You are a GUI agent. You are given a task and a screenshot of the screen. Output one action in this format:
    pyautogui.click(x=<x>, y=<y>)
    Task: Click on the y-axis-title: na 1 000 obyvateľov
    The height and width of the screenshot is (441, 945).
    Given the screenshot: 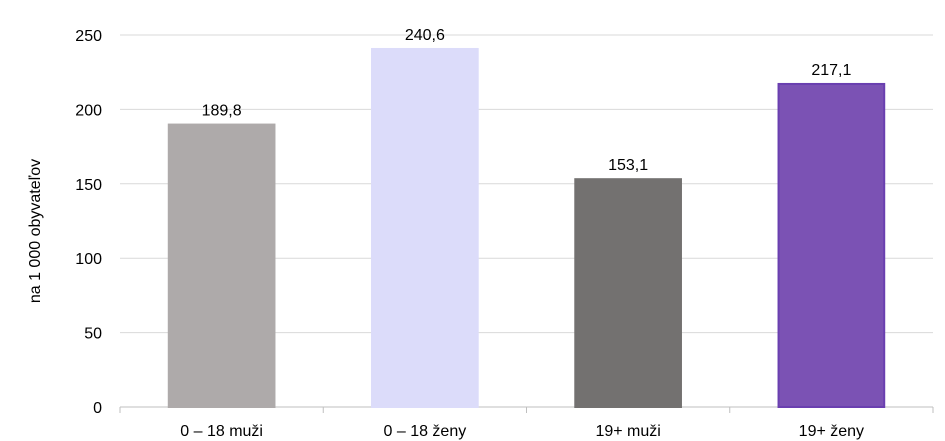 What is the action you would take?
    pyautogui.click(x=35, y=231)
    